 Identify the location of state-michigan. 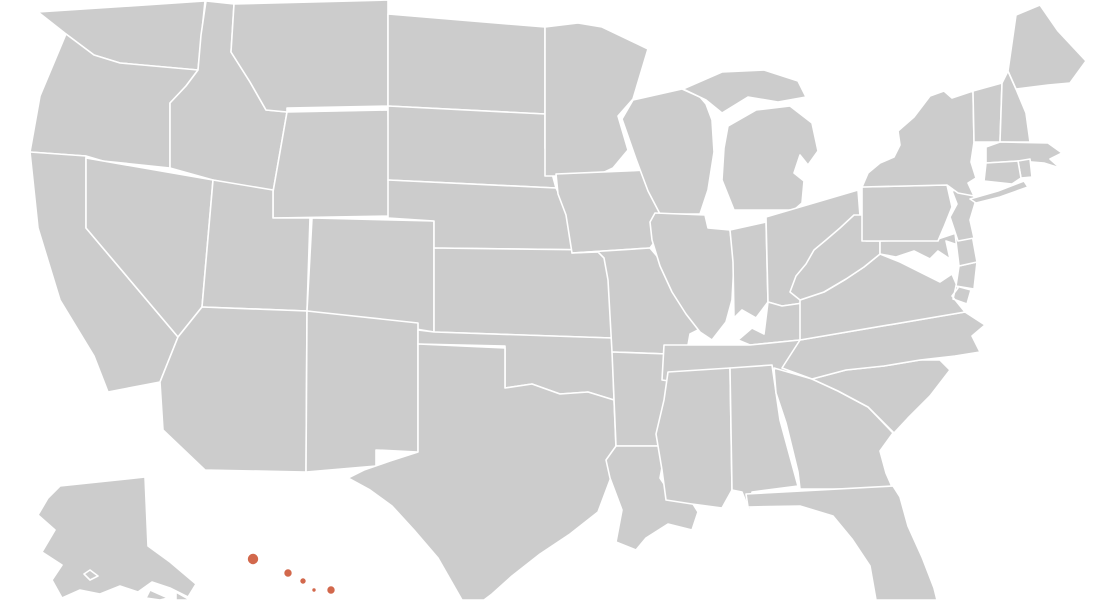
(750, 140).